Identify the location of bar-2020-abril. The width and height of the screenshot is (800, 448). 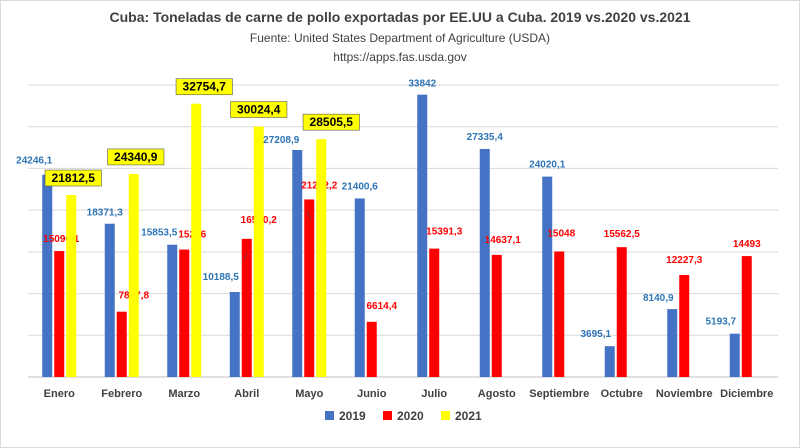
(246, 307).